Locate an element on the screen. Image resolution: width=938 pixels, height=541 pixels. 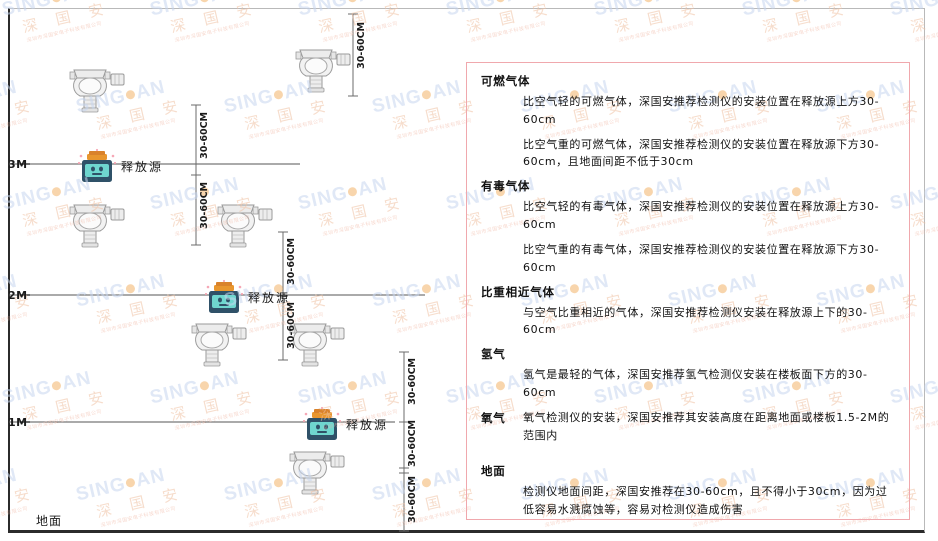
section-heading: 可燃气体 is located at coordinates (506, 81).